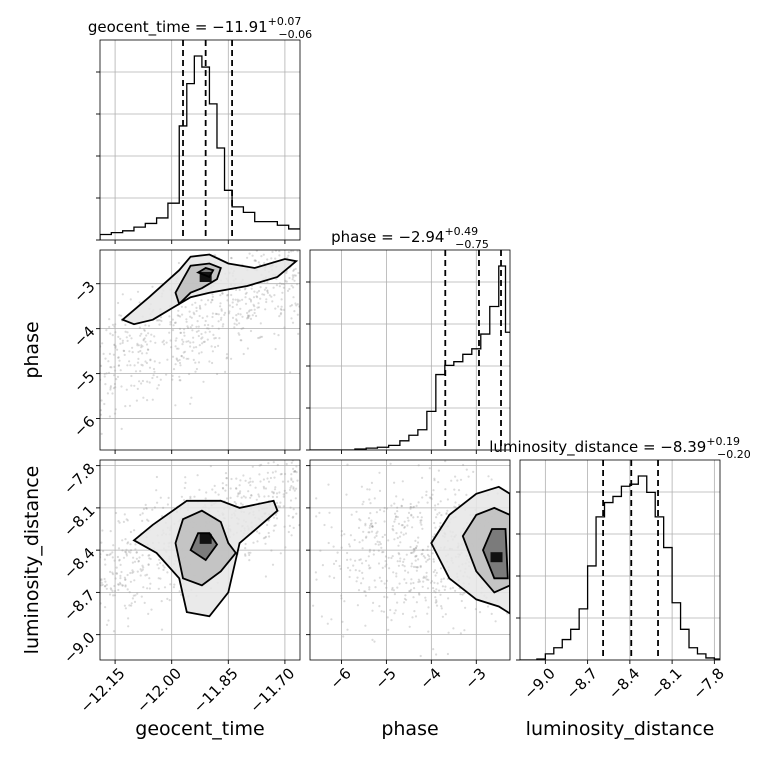 The image size is (760, 760). What do you see at coordinates (103, 690) in the screenshot?
I see `x-tick-label: −12.15` at bounding box center [103, 690].